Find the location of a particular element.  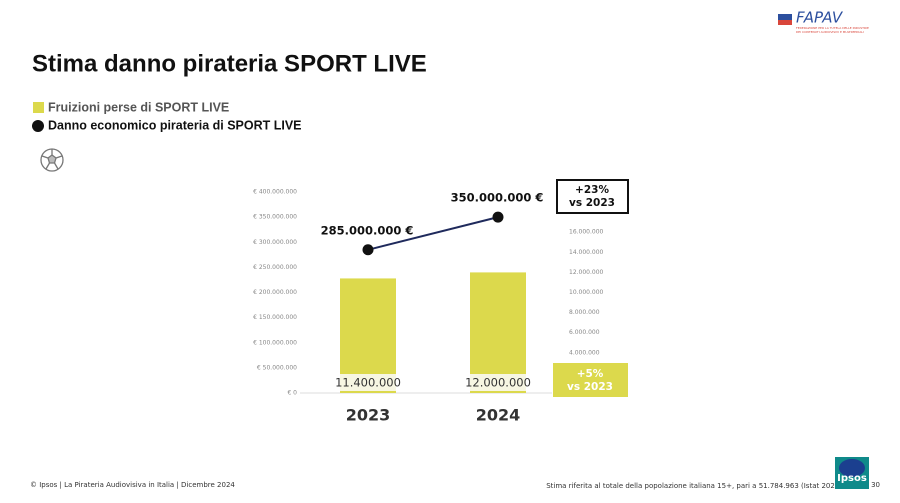

logo-subtitle: DEI CONTENUTI AUDIOVISIVI E MULTIMEDIALI is located at coordinates (830, 32).